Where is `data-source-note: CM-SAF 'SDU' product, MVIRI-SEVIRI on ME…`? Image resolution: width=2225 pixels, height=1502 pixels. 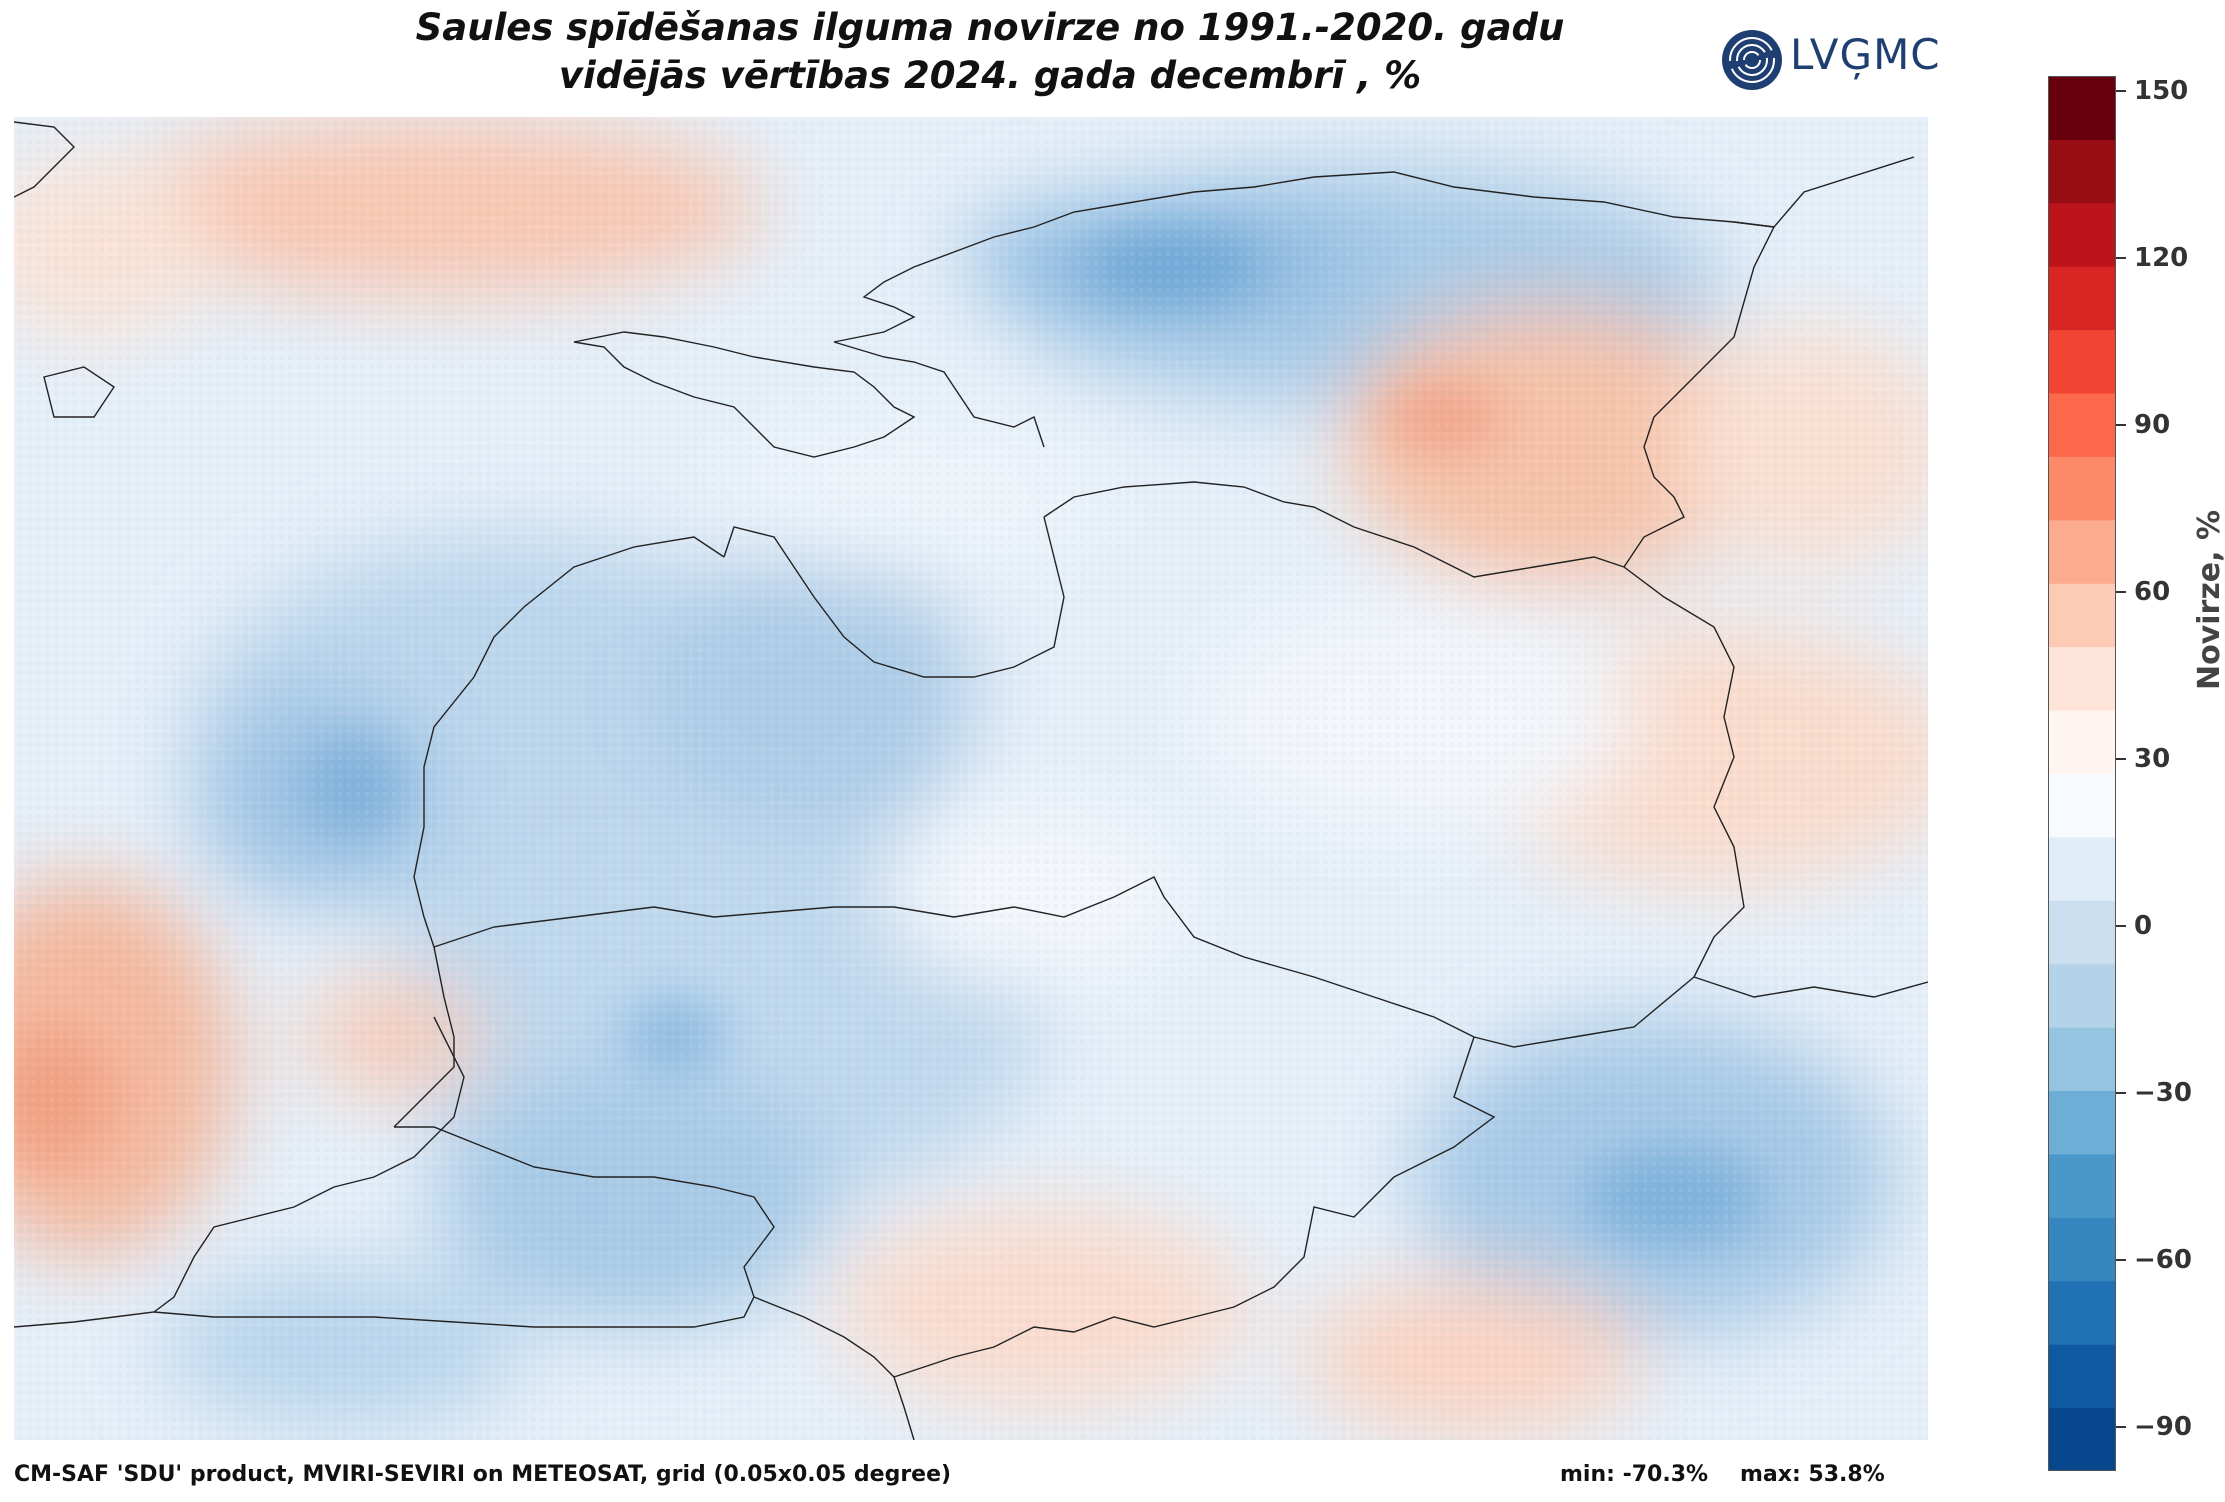
data-source-note: CM-SAF 'SDU' product, MVIRI-SEVIRI on ME… is located at coordinates (483, 1474).